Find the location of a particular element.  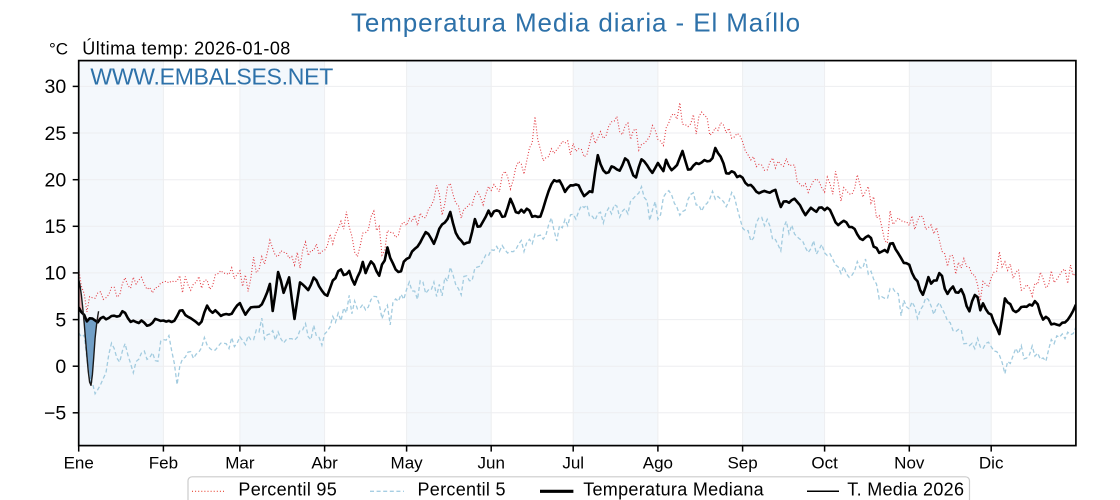

svg-text: Temperatura Mediana is located at coordinates (673, 490).